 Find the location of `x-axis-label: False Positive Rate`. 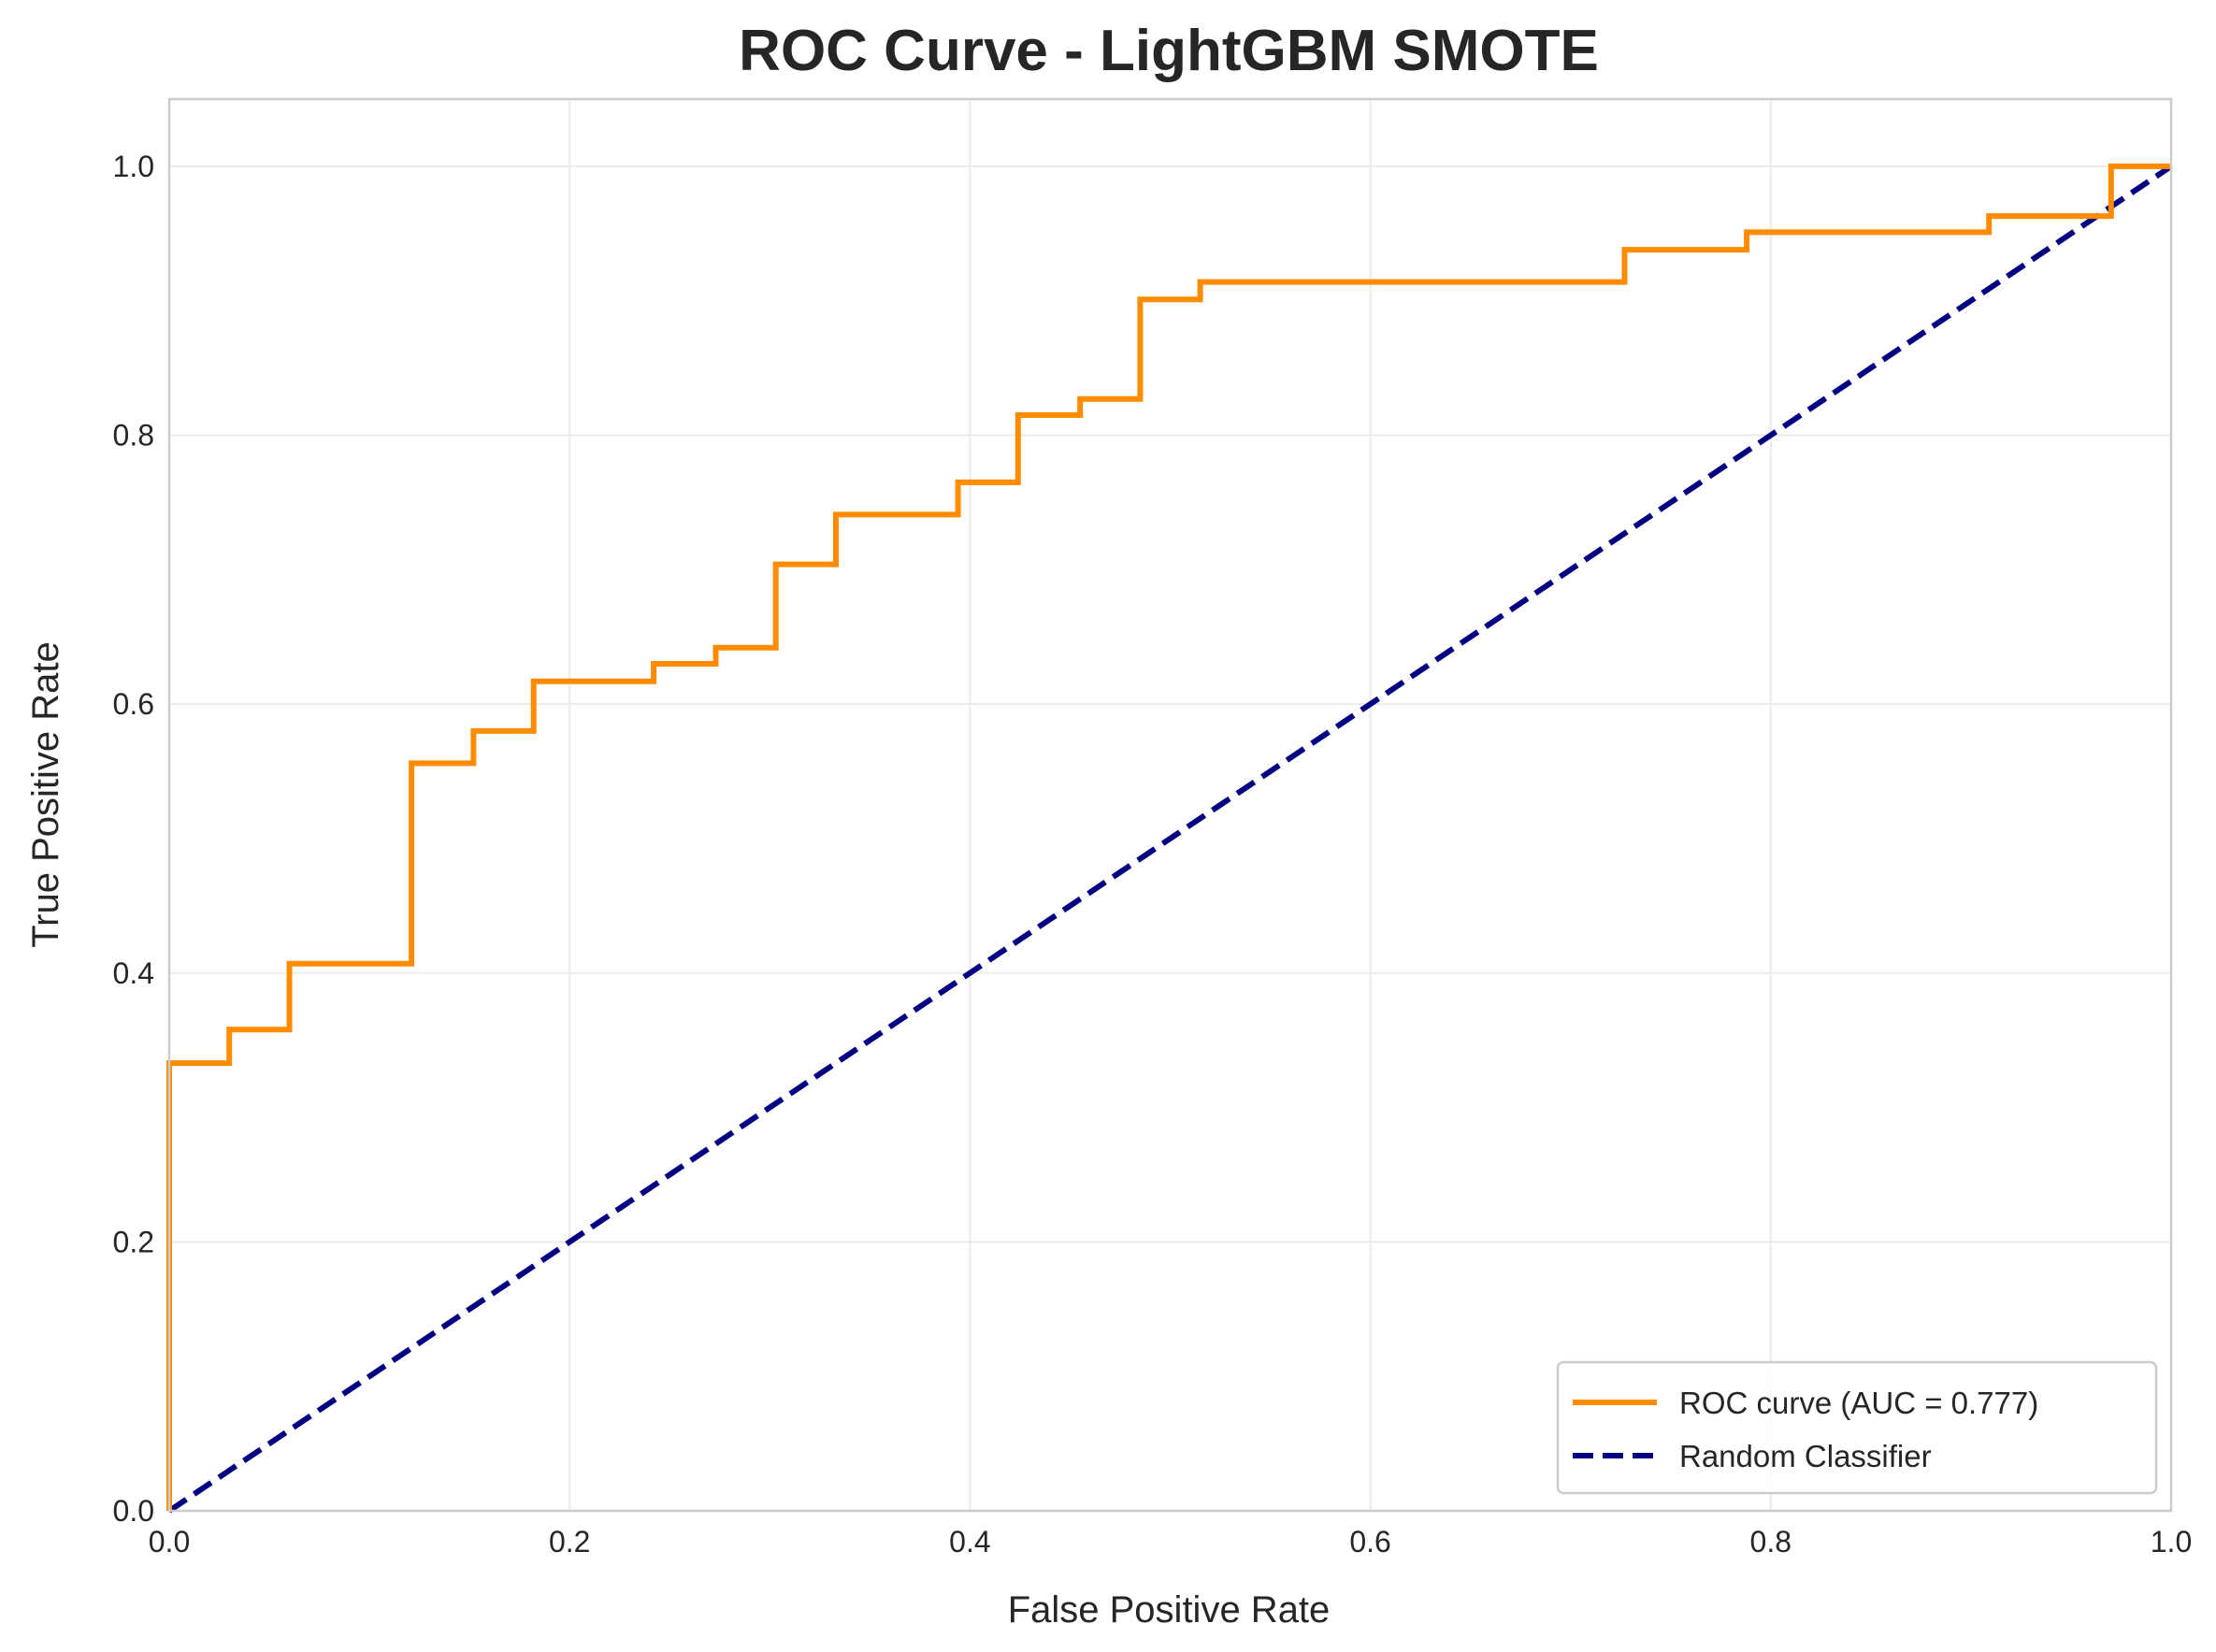

x-axis-label: False Positive Rate is located at coordinates (1169, 1609).